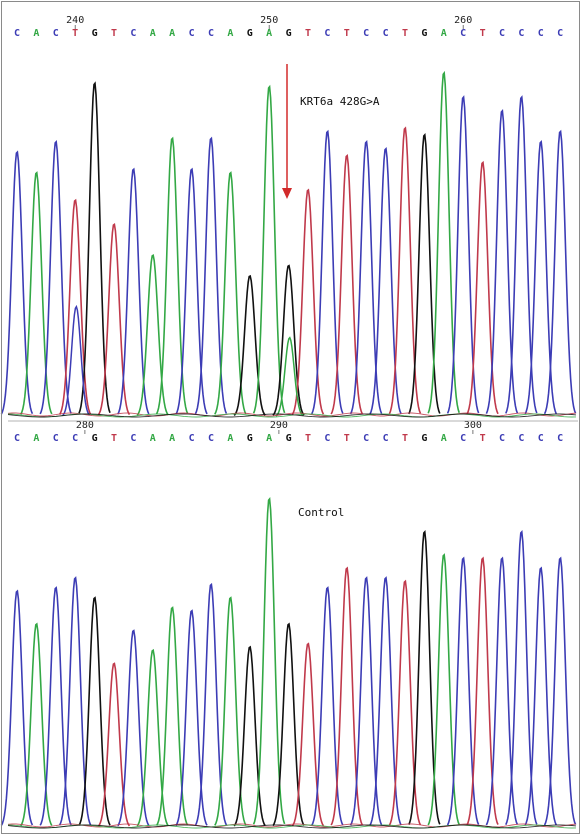  I want to click on top-base-1: A, so click(36, 33).